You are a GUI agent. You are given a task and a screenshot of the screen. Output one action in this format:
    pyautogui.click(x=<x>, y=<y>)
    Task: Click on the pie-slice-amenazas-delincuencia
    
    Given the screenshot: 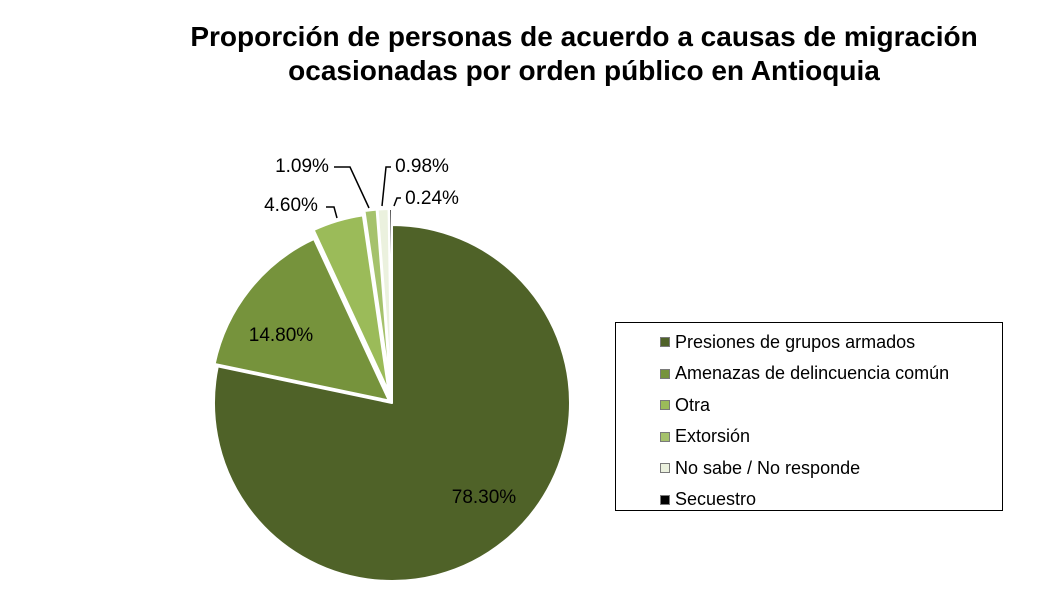 What is the action you would take?
    pyautogui.click(x=301, y=320)
    